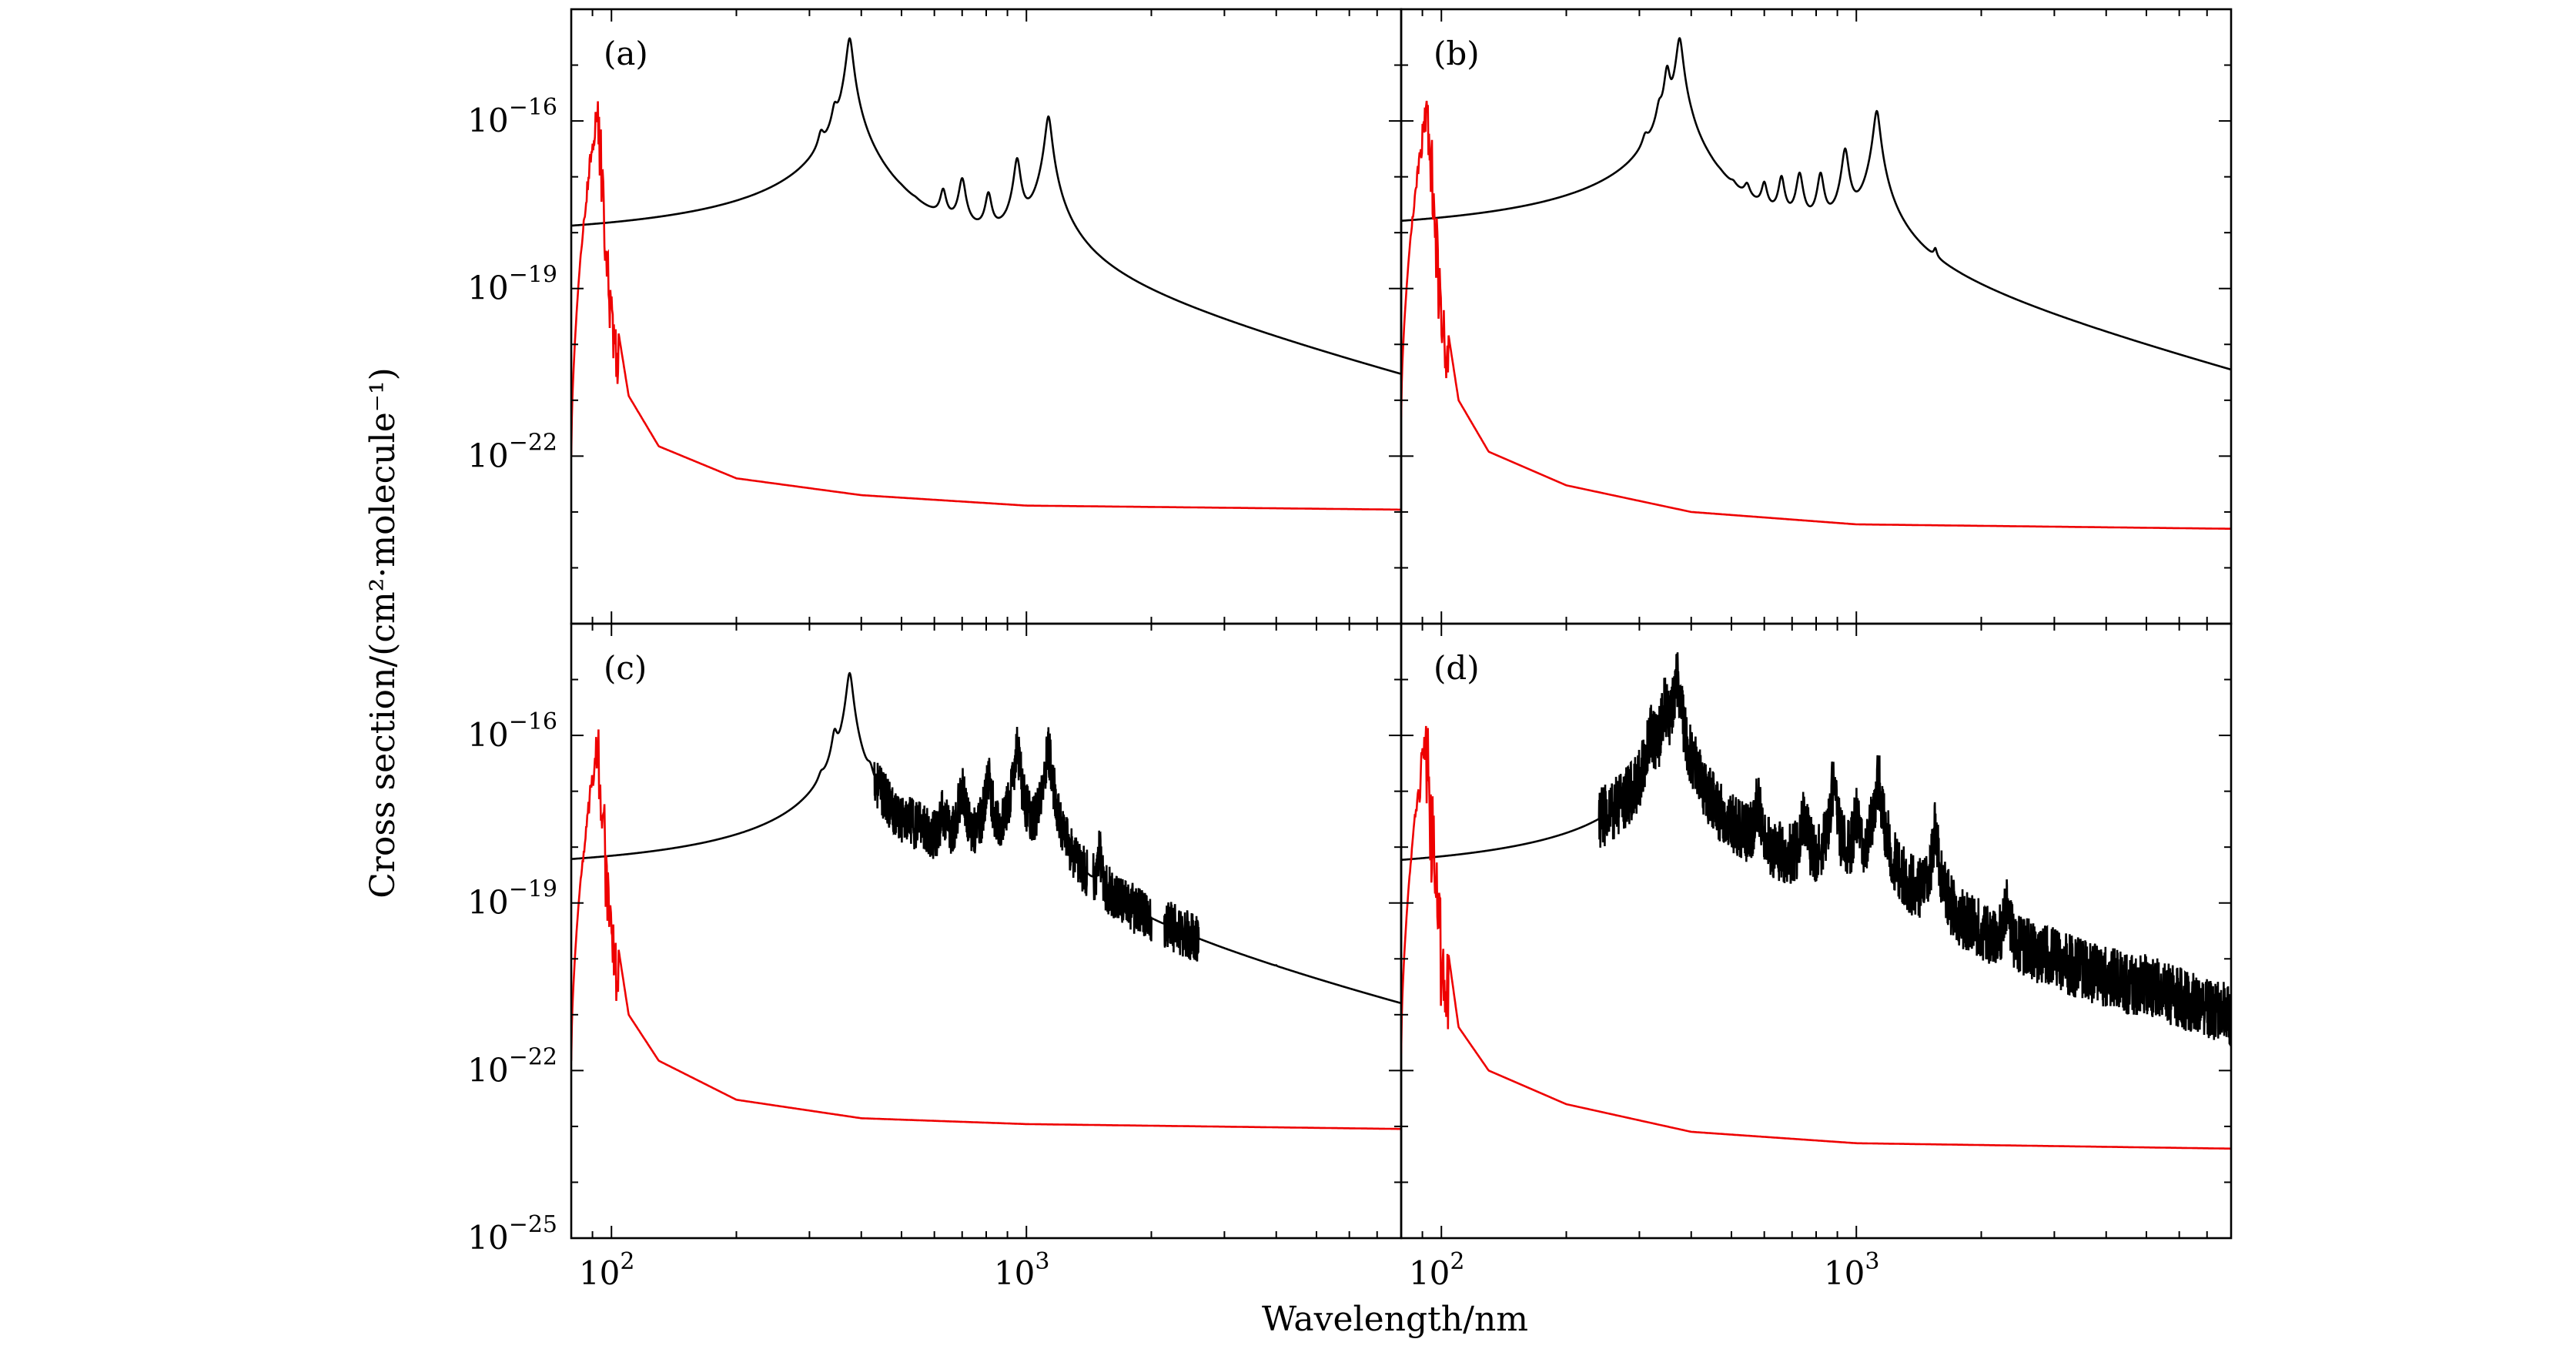  What do you see at coordinates (1457, 668) in the screenshot?
I see `panel-label: (d)` at bounding box center [1457, 668].